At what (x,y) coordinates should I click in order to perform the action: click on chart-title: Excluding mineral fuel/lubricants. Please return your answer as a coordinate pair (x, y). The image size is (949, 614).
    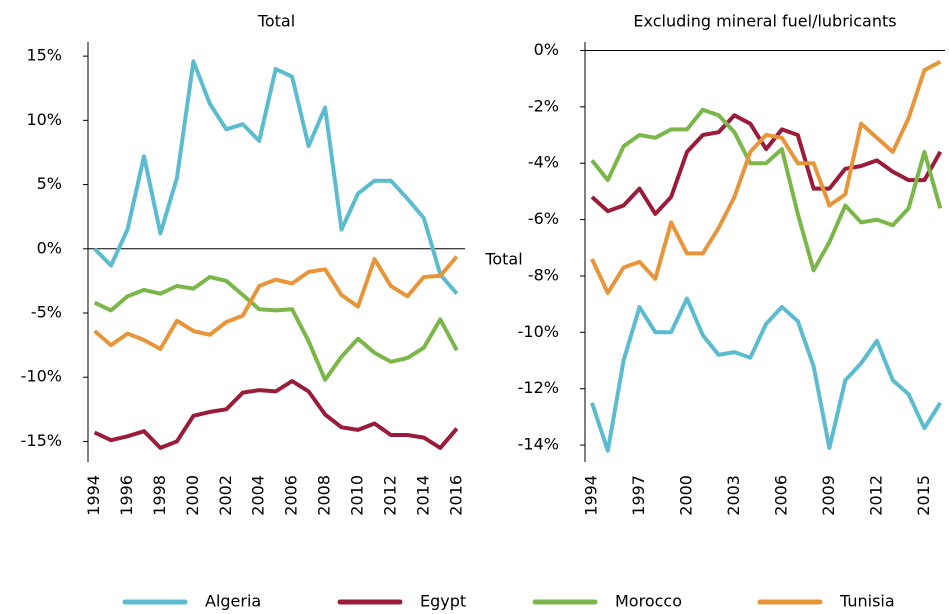
    Looking at the image, I should click on (764, 21).